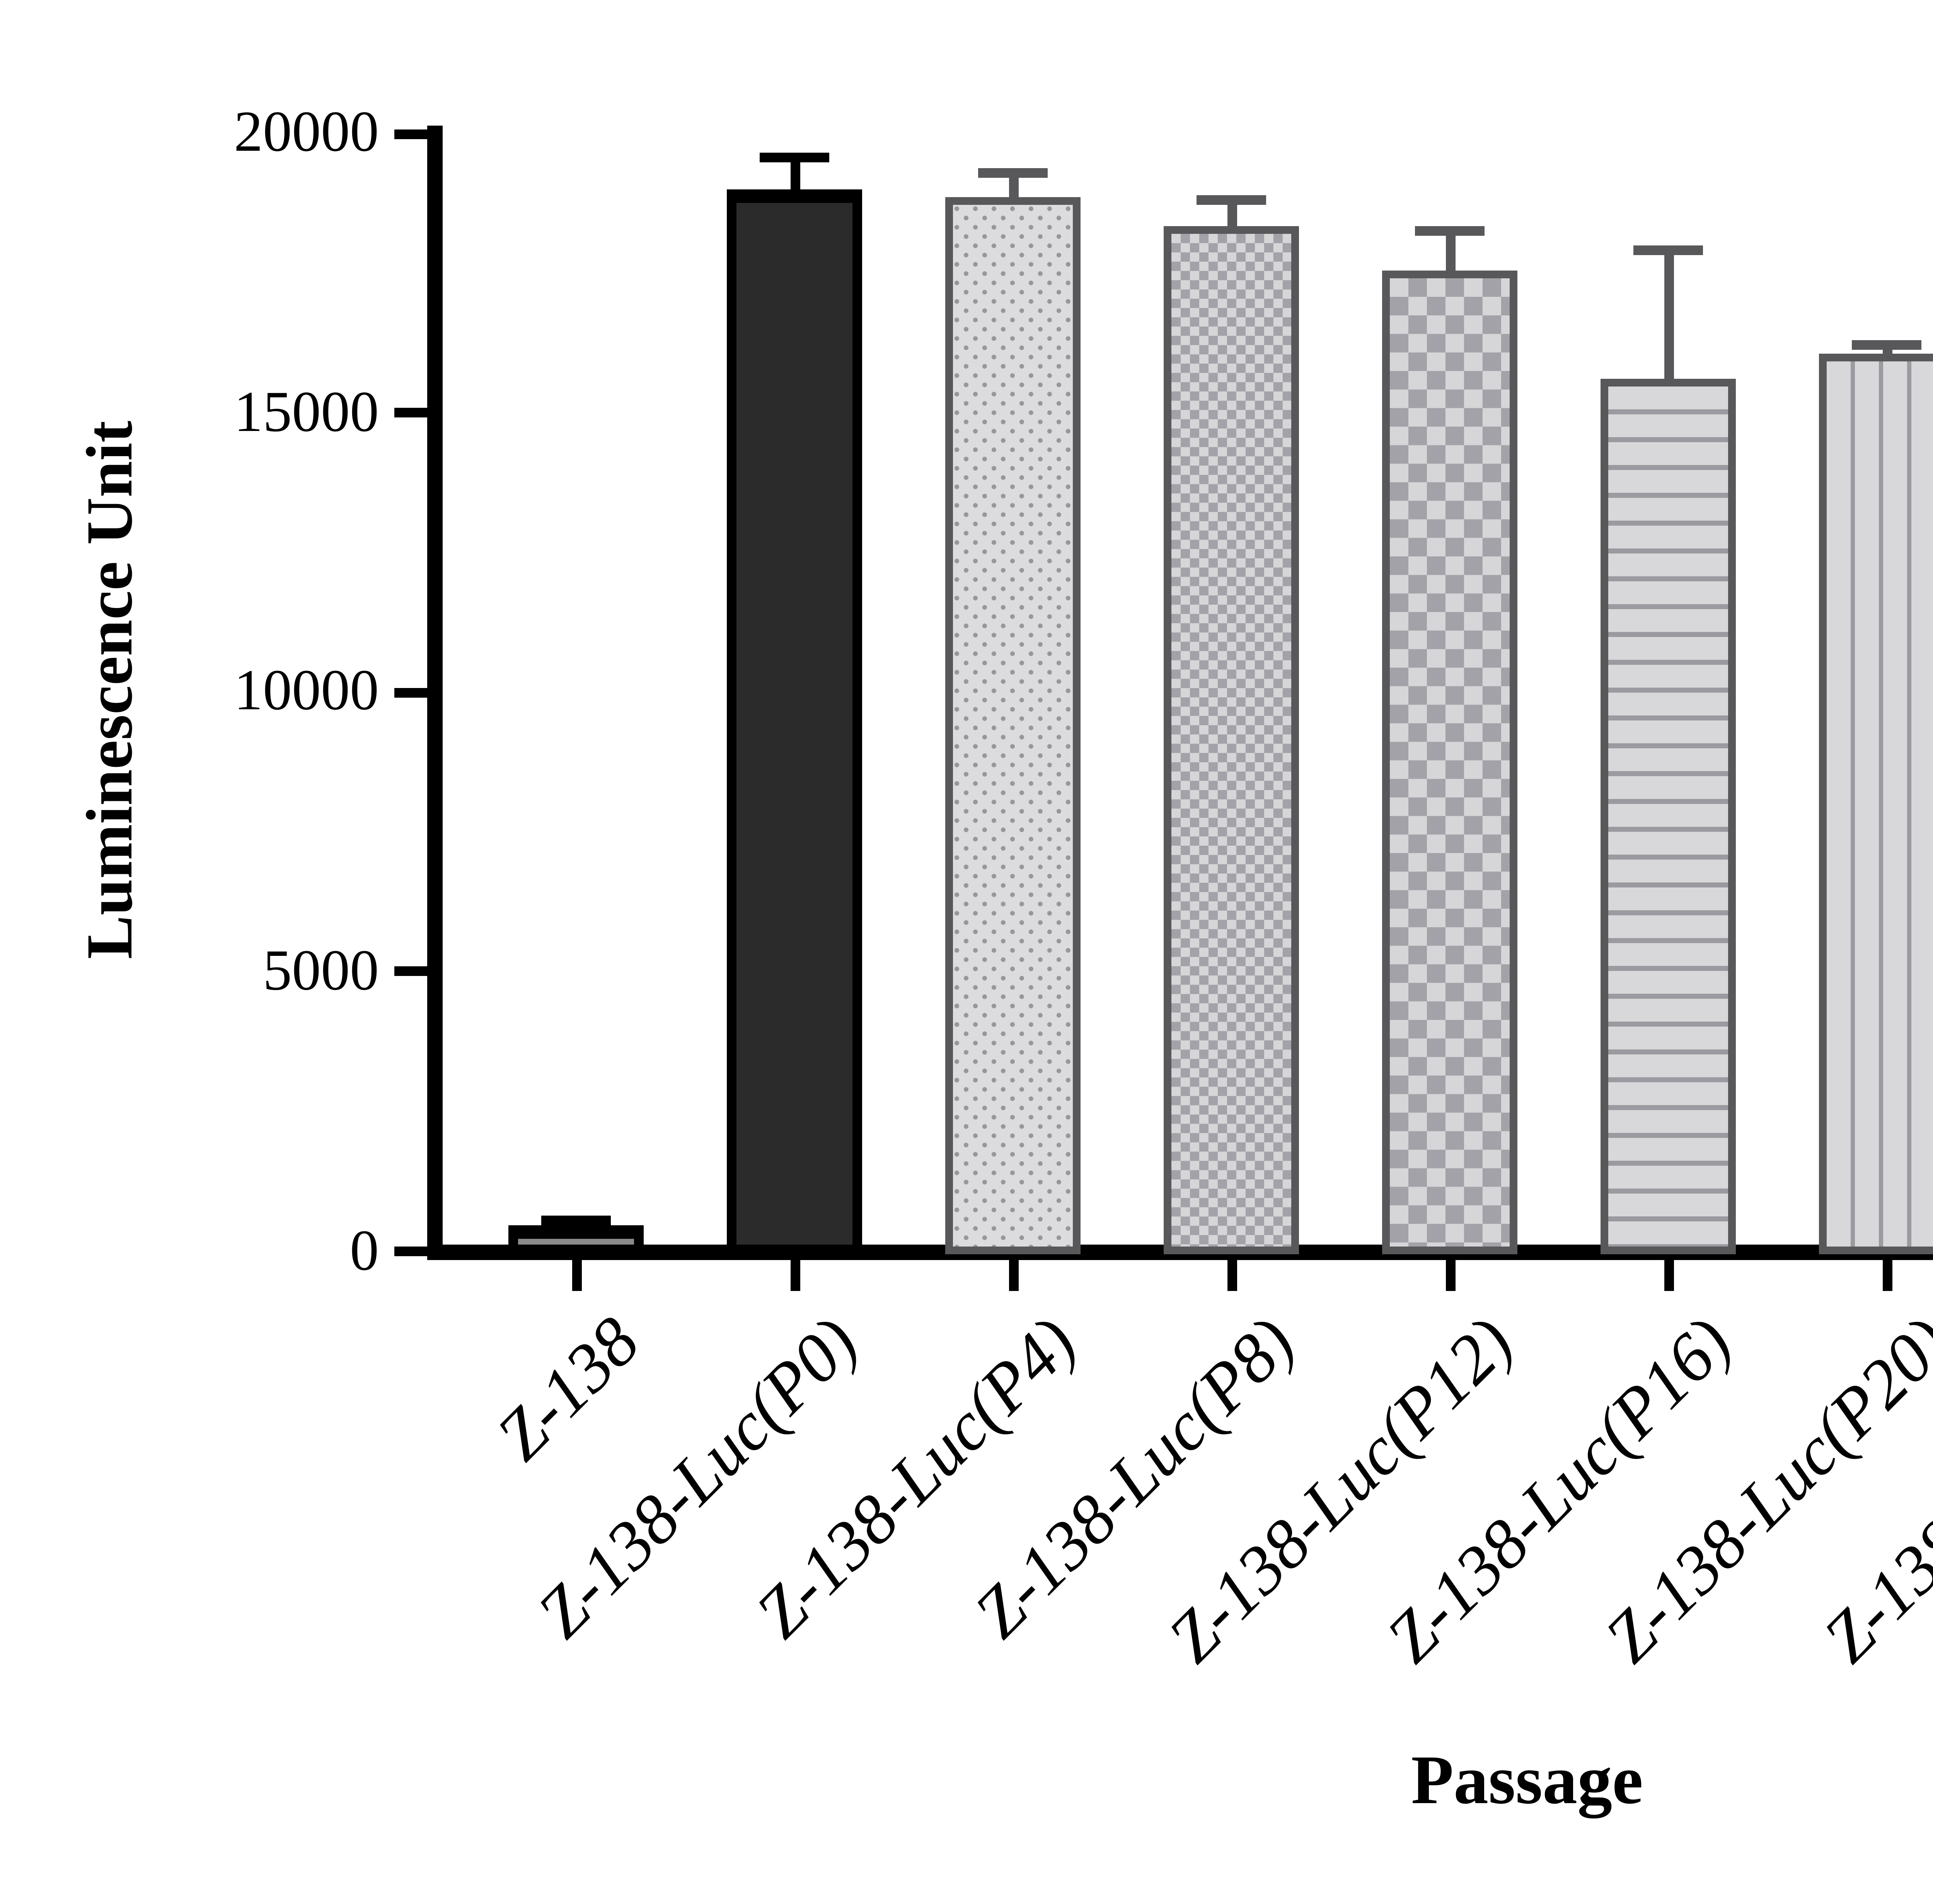 The image size is (1933, 1904). I want to click on y-axis-line, so click(435, 693).